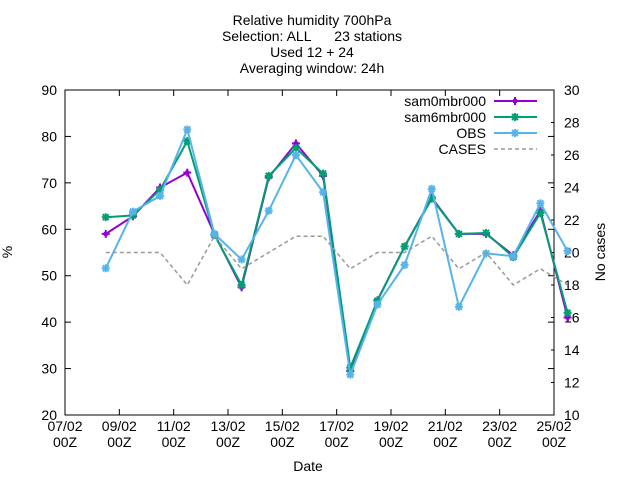 The image size is (640, 480). Describe the element at coordinates (49, 90) in the screenshot. I see `y-tick-label: 90` at that location.